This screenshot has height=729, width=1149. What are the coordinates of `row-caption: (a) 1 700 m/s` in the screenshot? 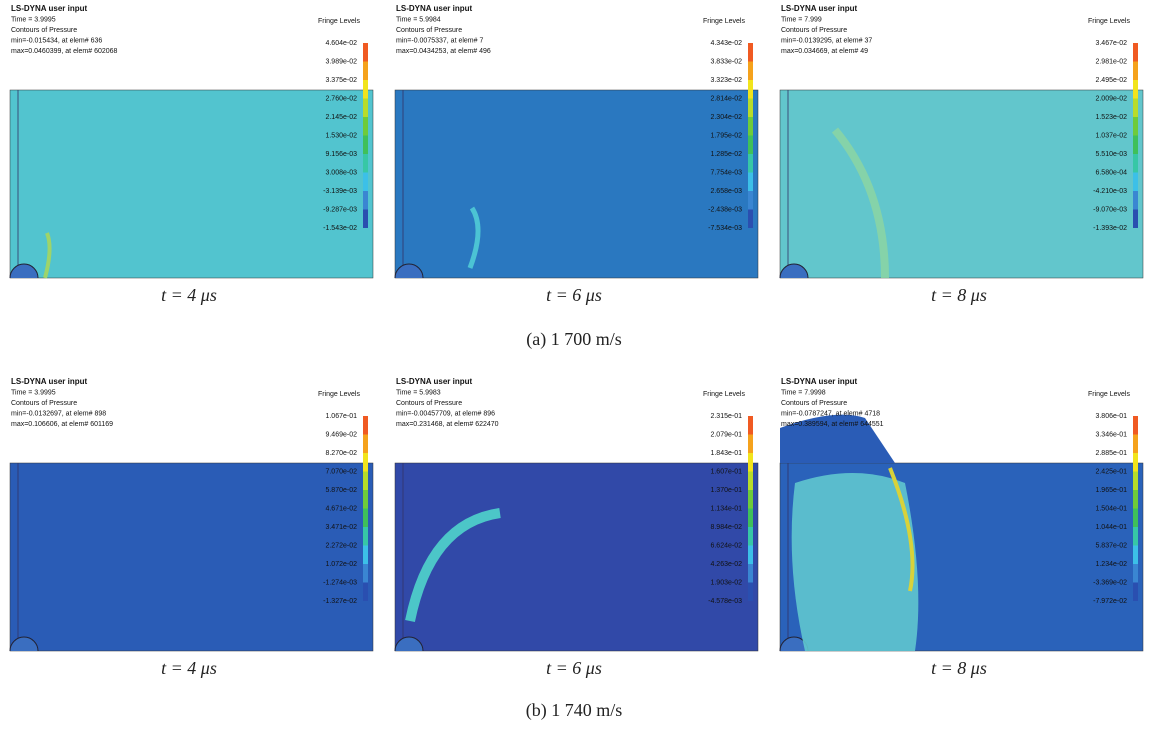 It's located at (573, 339).